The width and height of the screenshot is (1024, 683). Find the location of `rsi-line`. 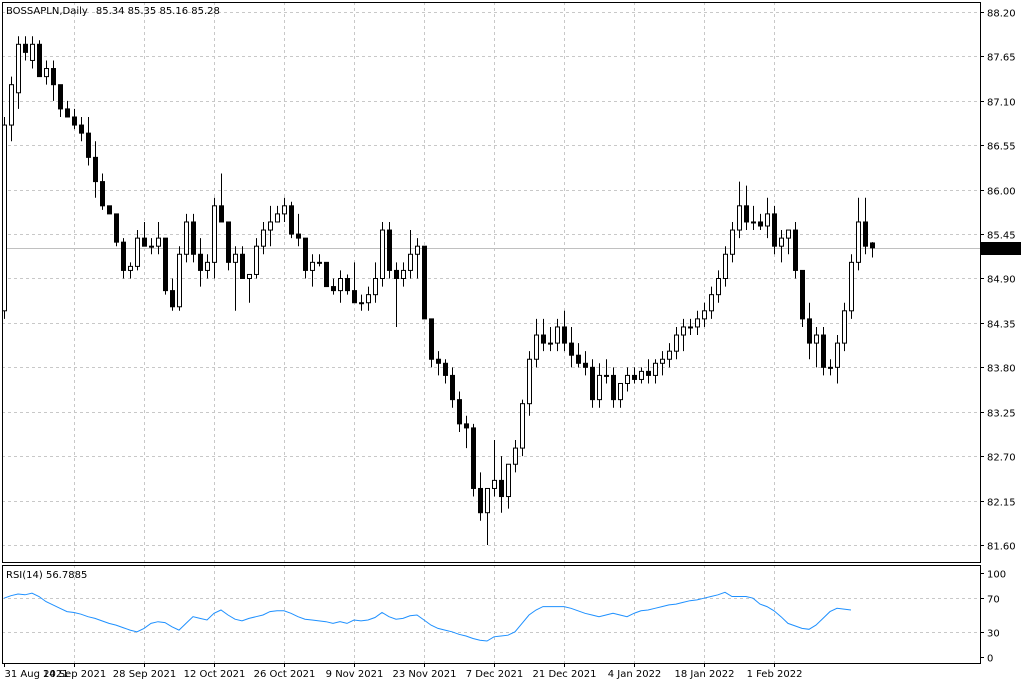

rsi-line is located at coordinates (427, 616).